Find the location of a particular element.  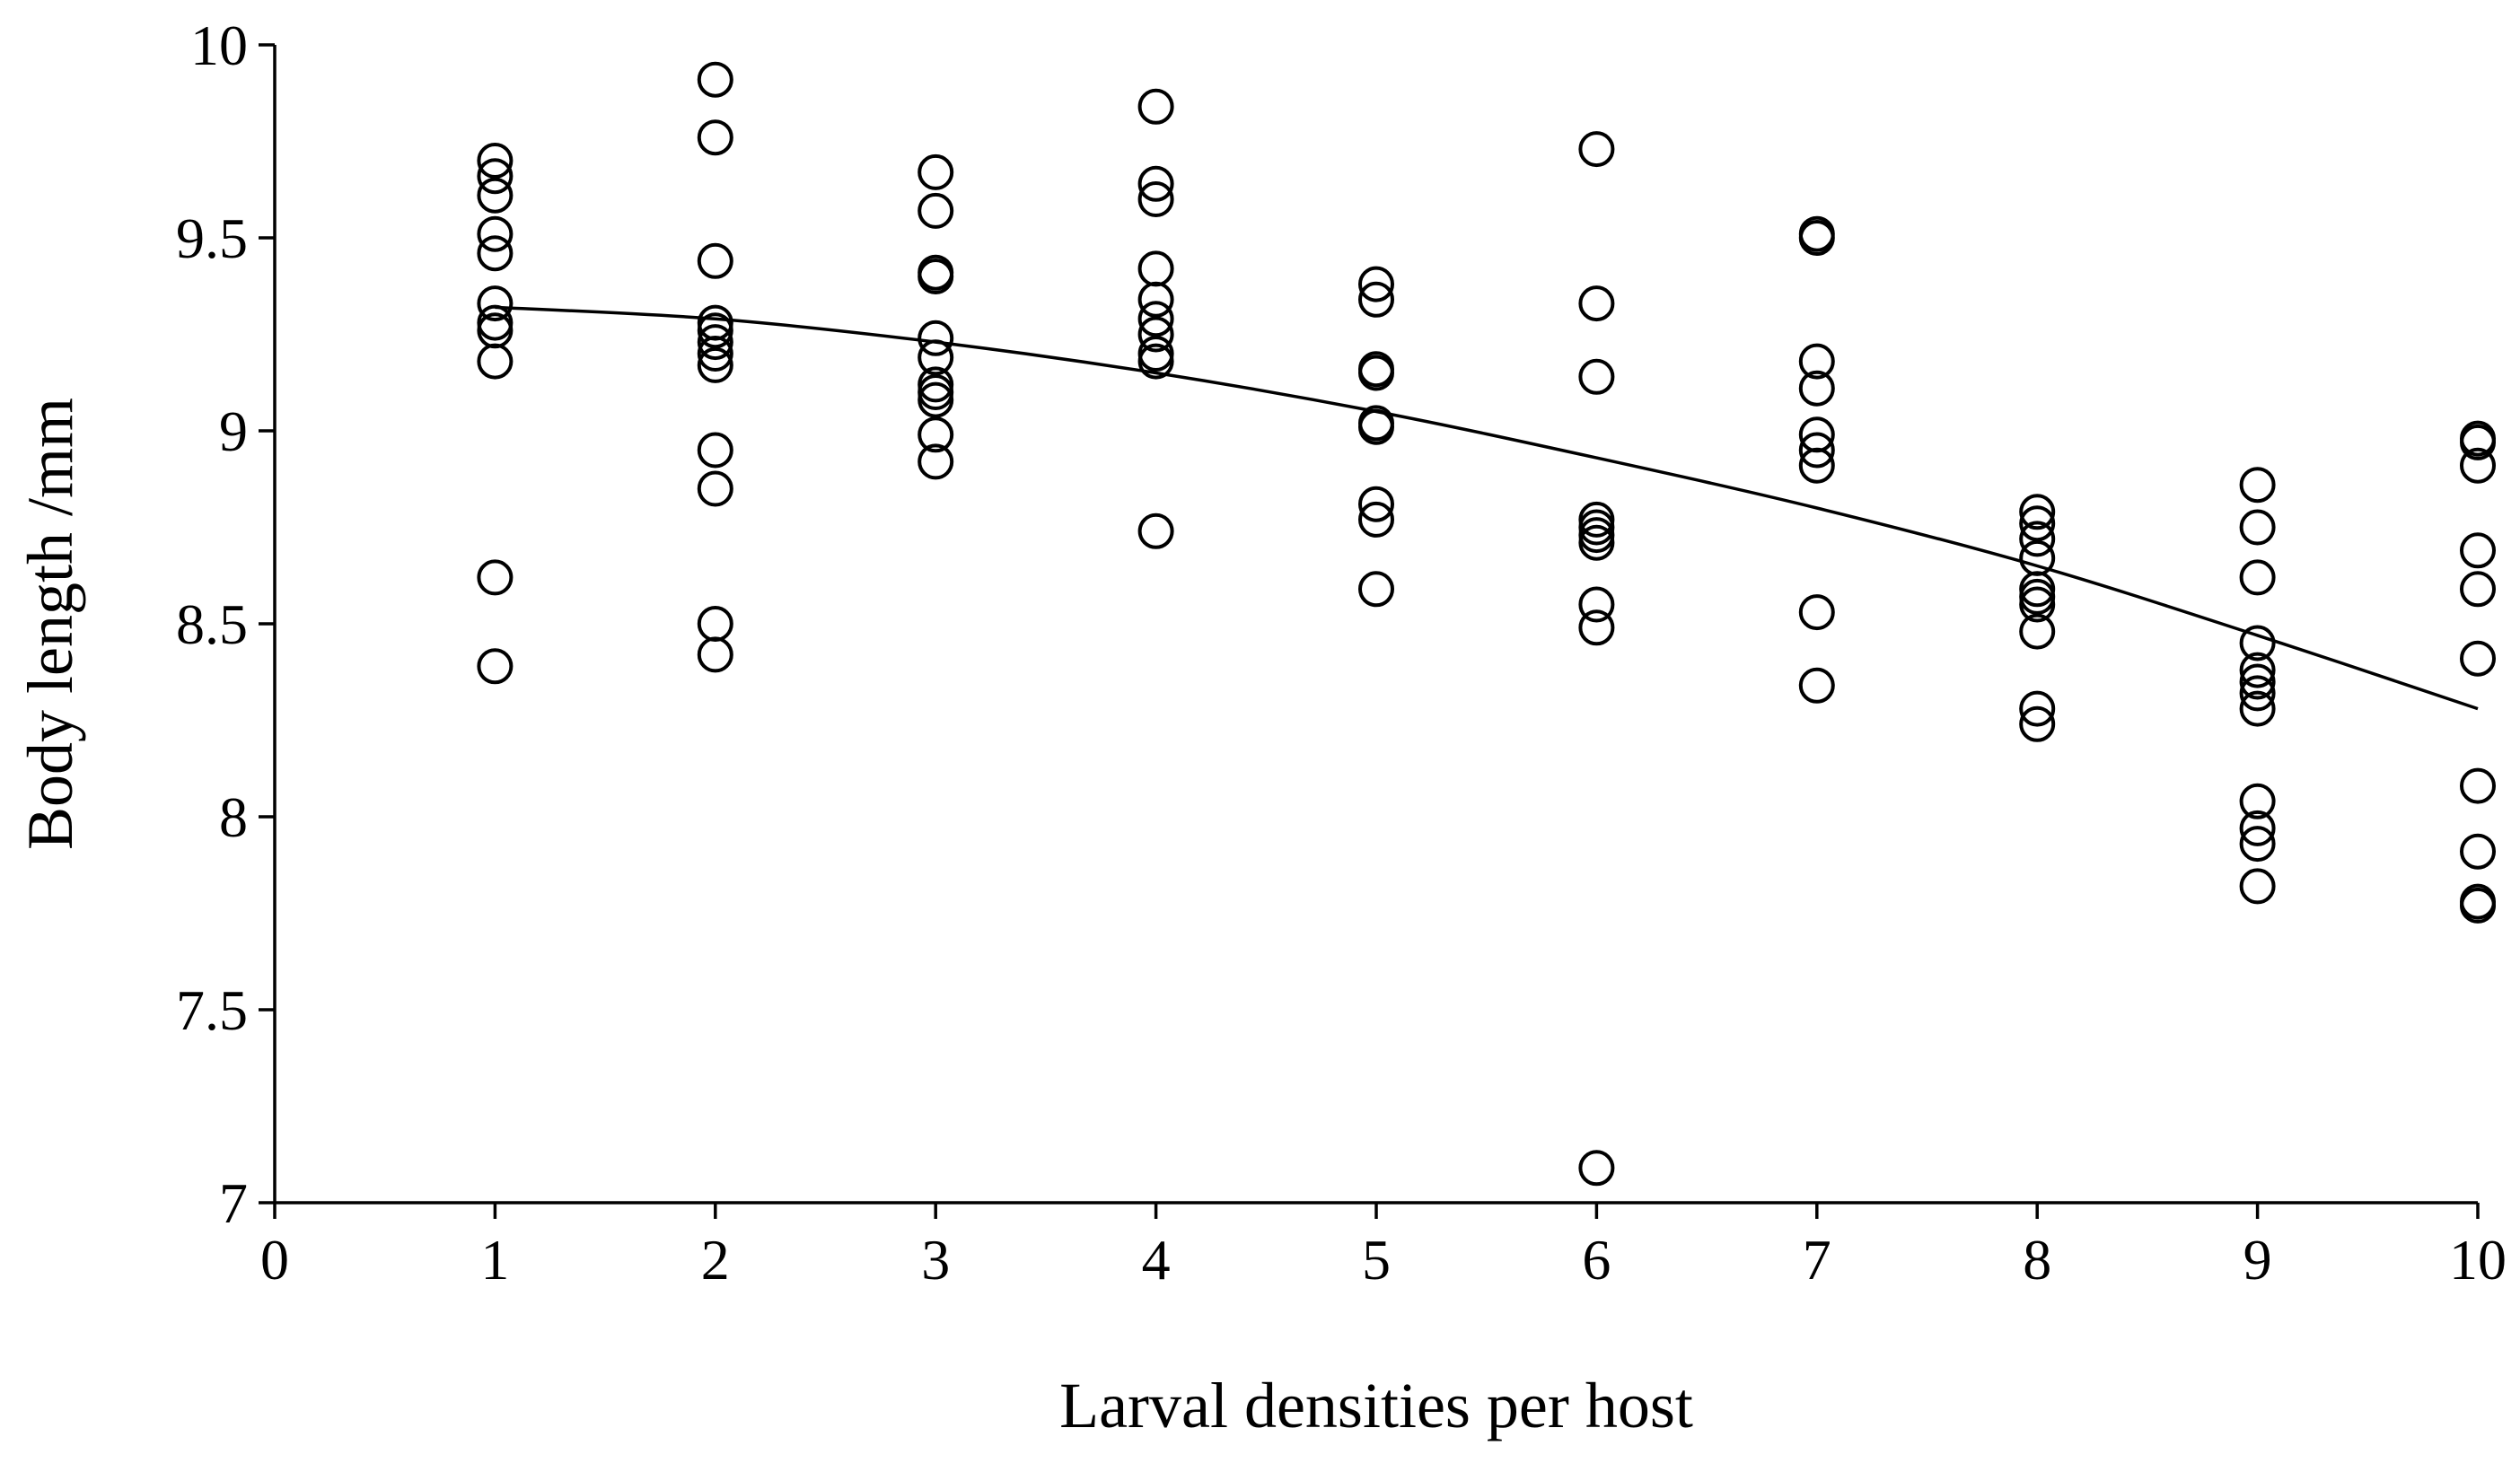

y-tick-label: 8 is located at coordinates (234, 817).